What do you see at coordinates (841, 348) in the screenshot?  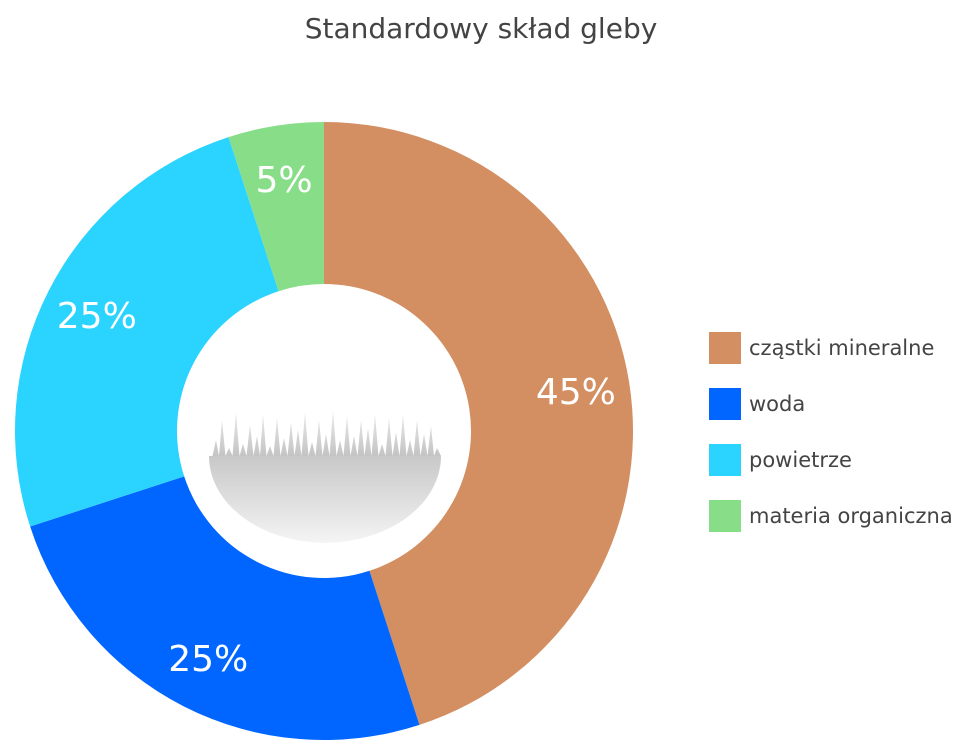 I see `legend-label-czastki-mineralne: cząstki mineralne` at bounding box center [841, 348].